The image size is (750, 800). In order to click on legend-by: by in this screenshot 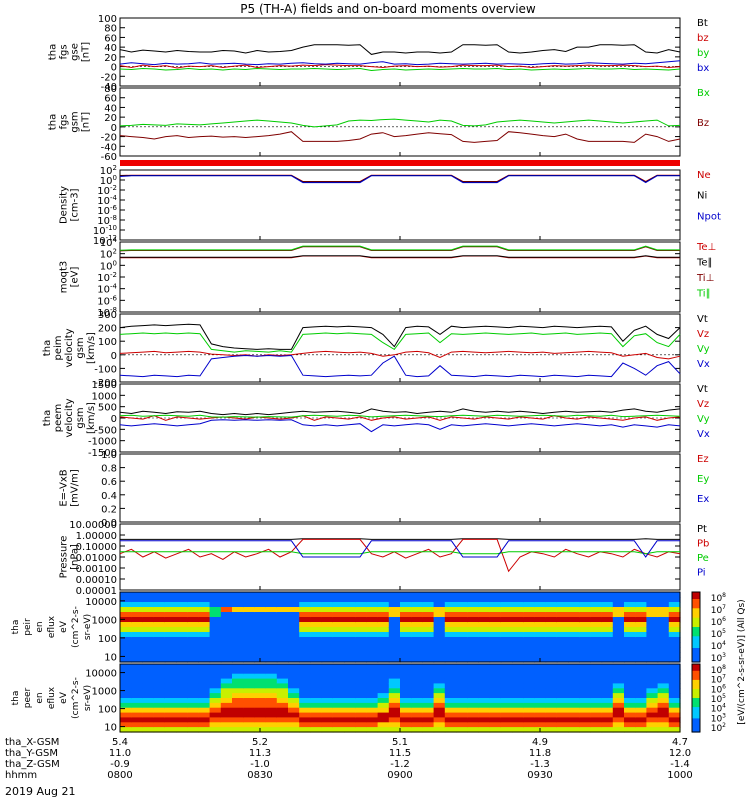, I will do `click(703, 53)`.